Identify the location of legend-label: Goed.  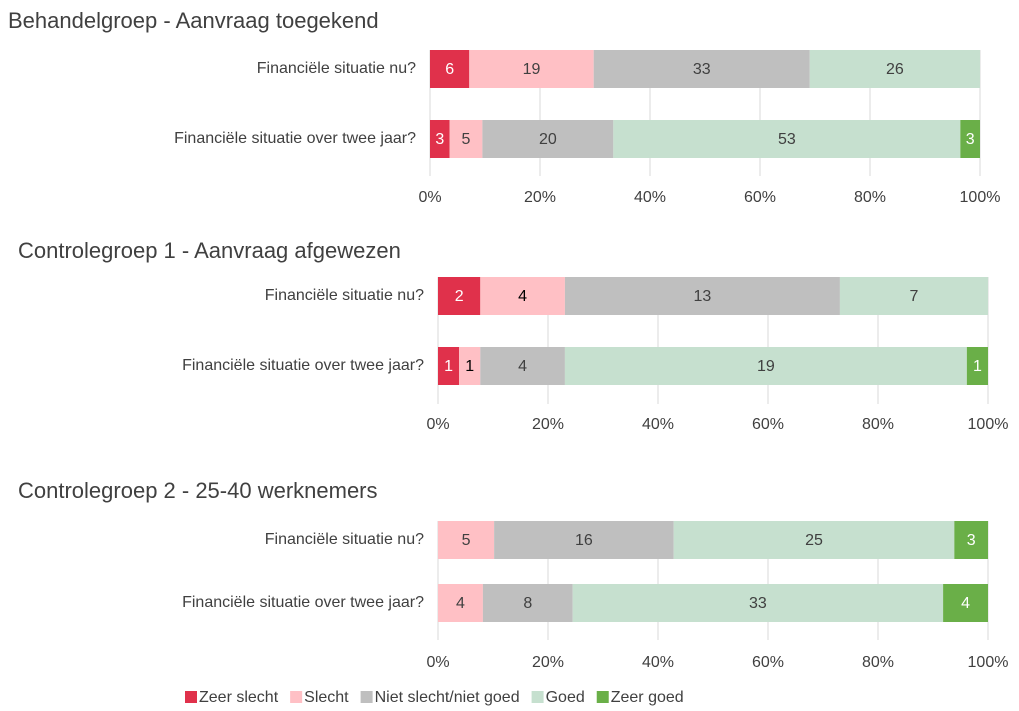
(565, 697).